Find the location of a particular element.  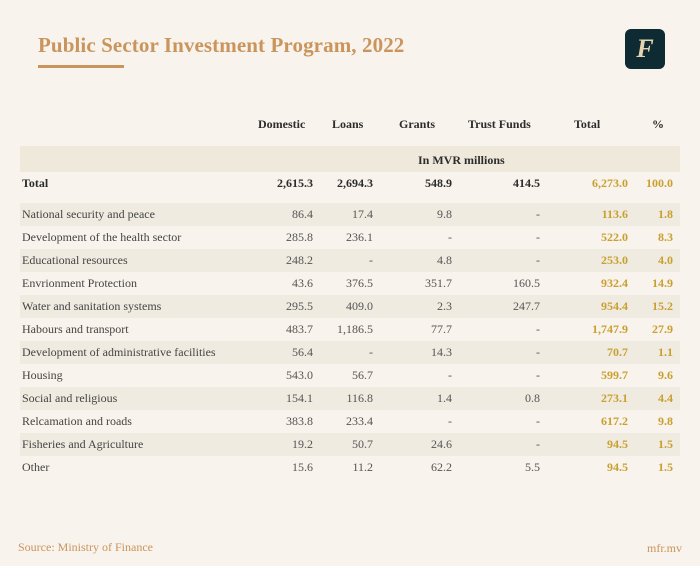

cell-loans: 17.4 is located at coordinates (362, 214).